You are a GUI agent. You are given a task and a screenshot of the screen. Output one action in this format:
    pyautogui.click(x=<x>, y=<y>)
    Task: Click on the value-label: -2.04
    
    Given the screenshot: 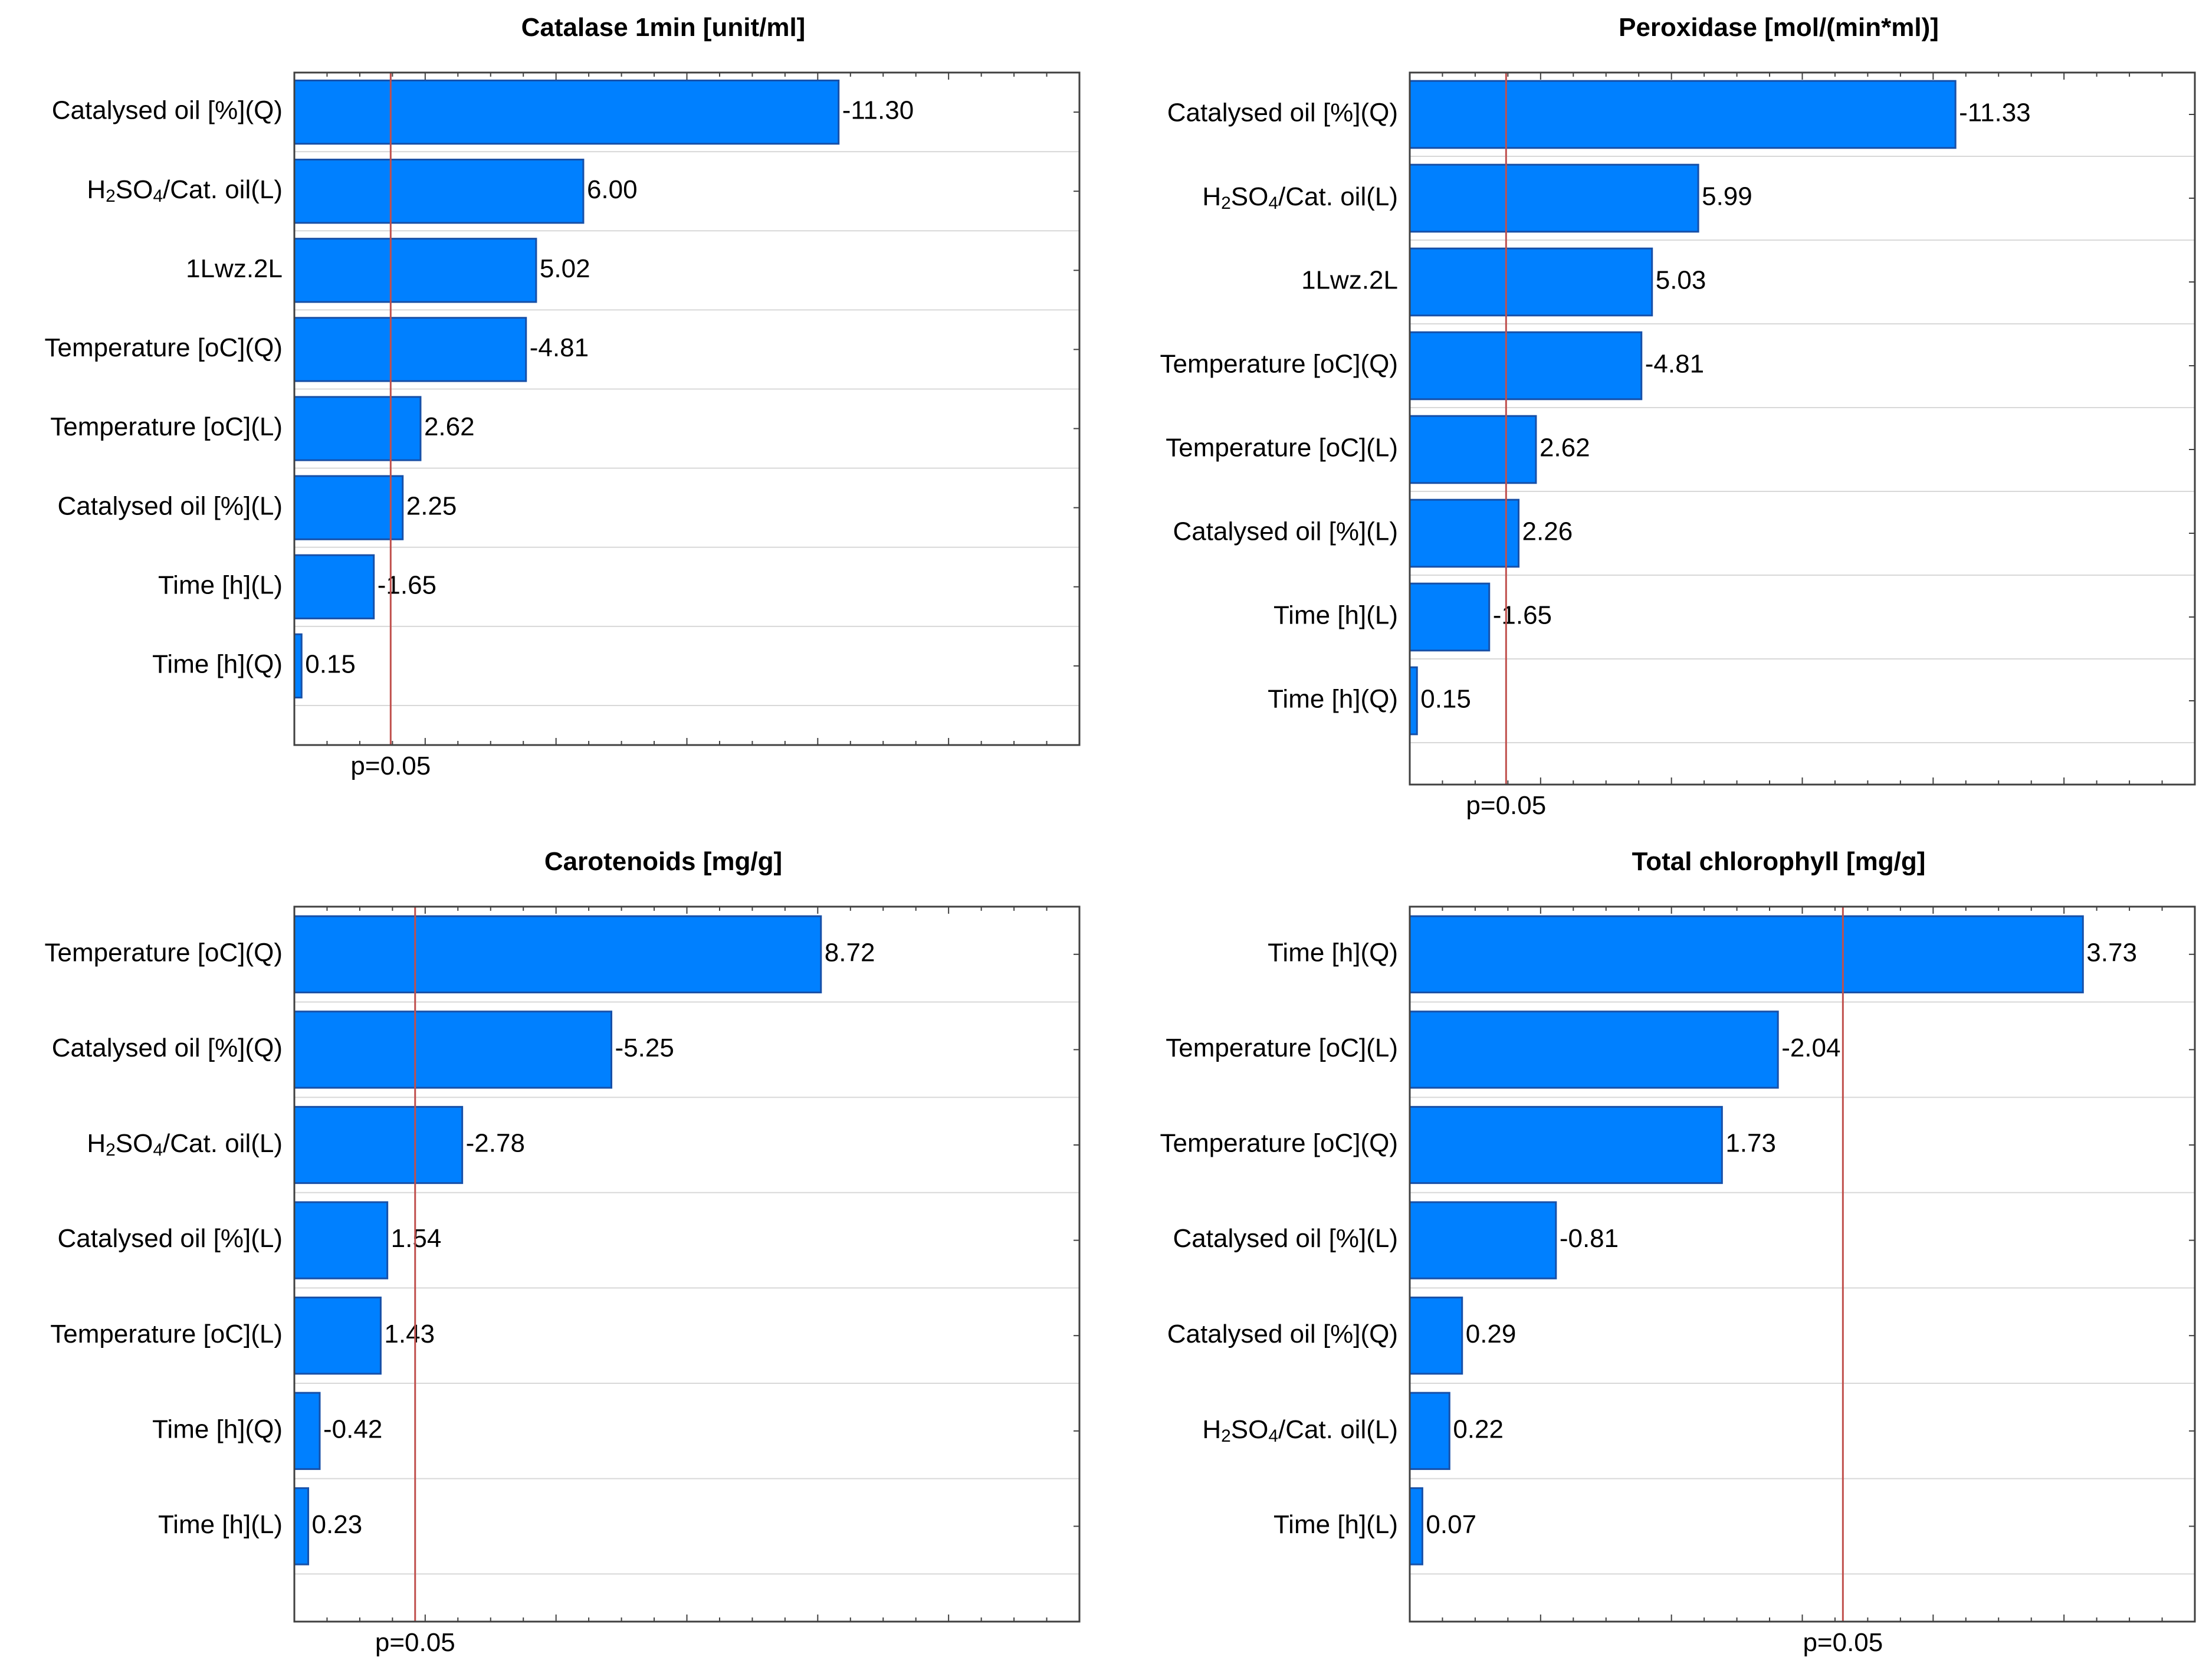 What is the action you would take?
    pyautogui.click(x=1810, y=1047)
    